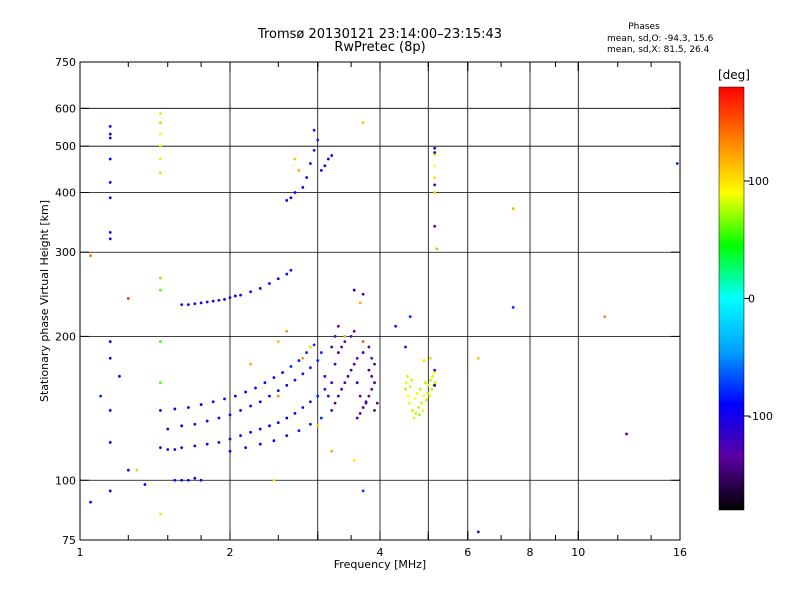 This screenshot has width=800, height=600. Describe the element at coordinates (680, 552) in the screenshot. I see `x-tick-label: 16` at that location.